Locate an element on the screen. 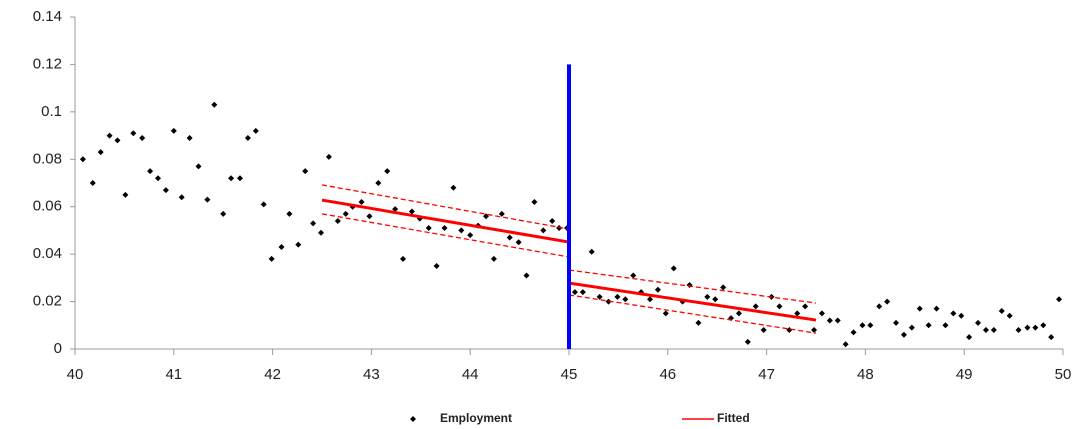 Image resolution: width=1081 pixels, height=429 pixels. y-tick-label: 0.1 is located at coordinates (51, 111).